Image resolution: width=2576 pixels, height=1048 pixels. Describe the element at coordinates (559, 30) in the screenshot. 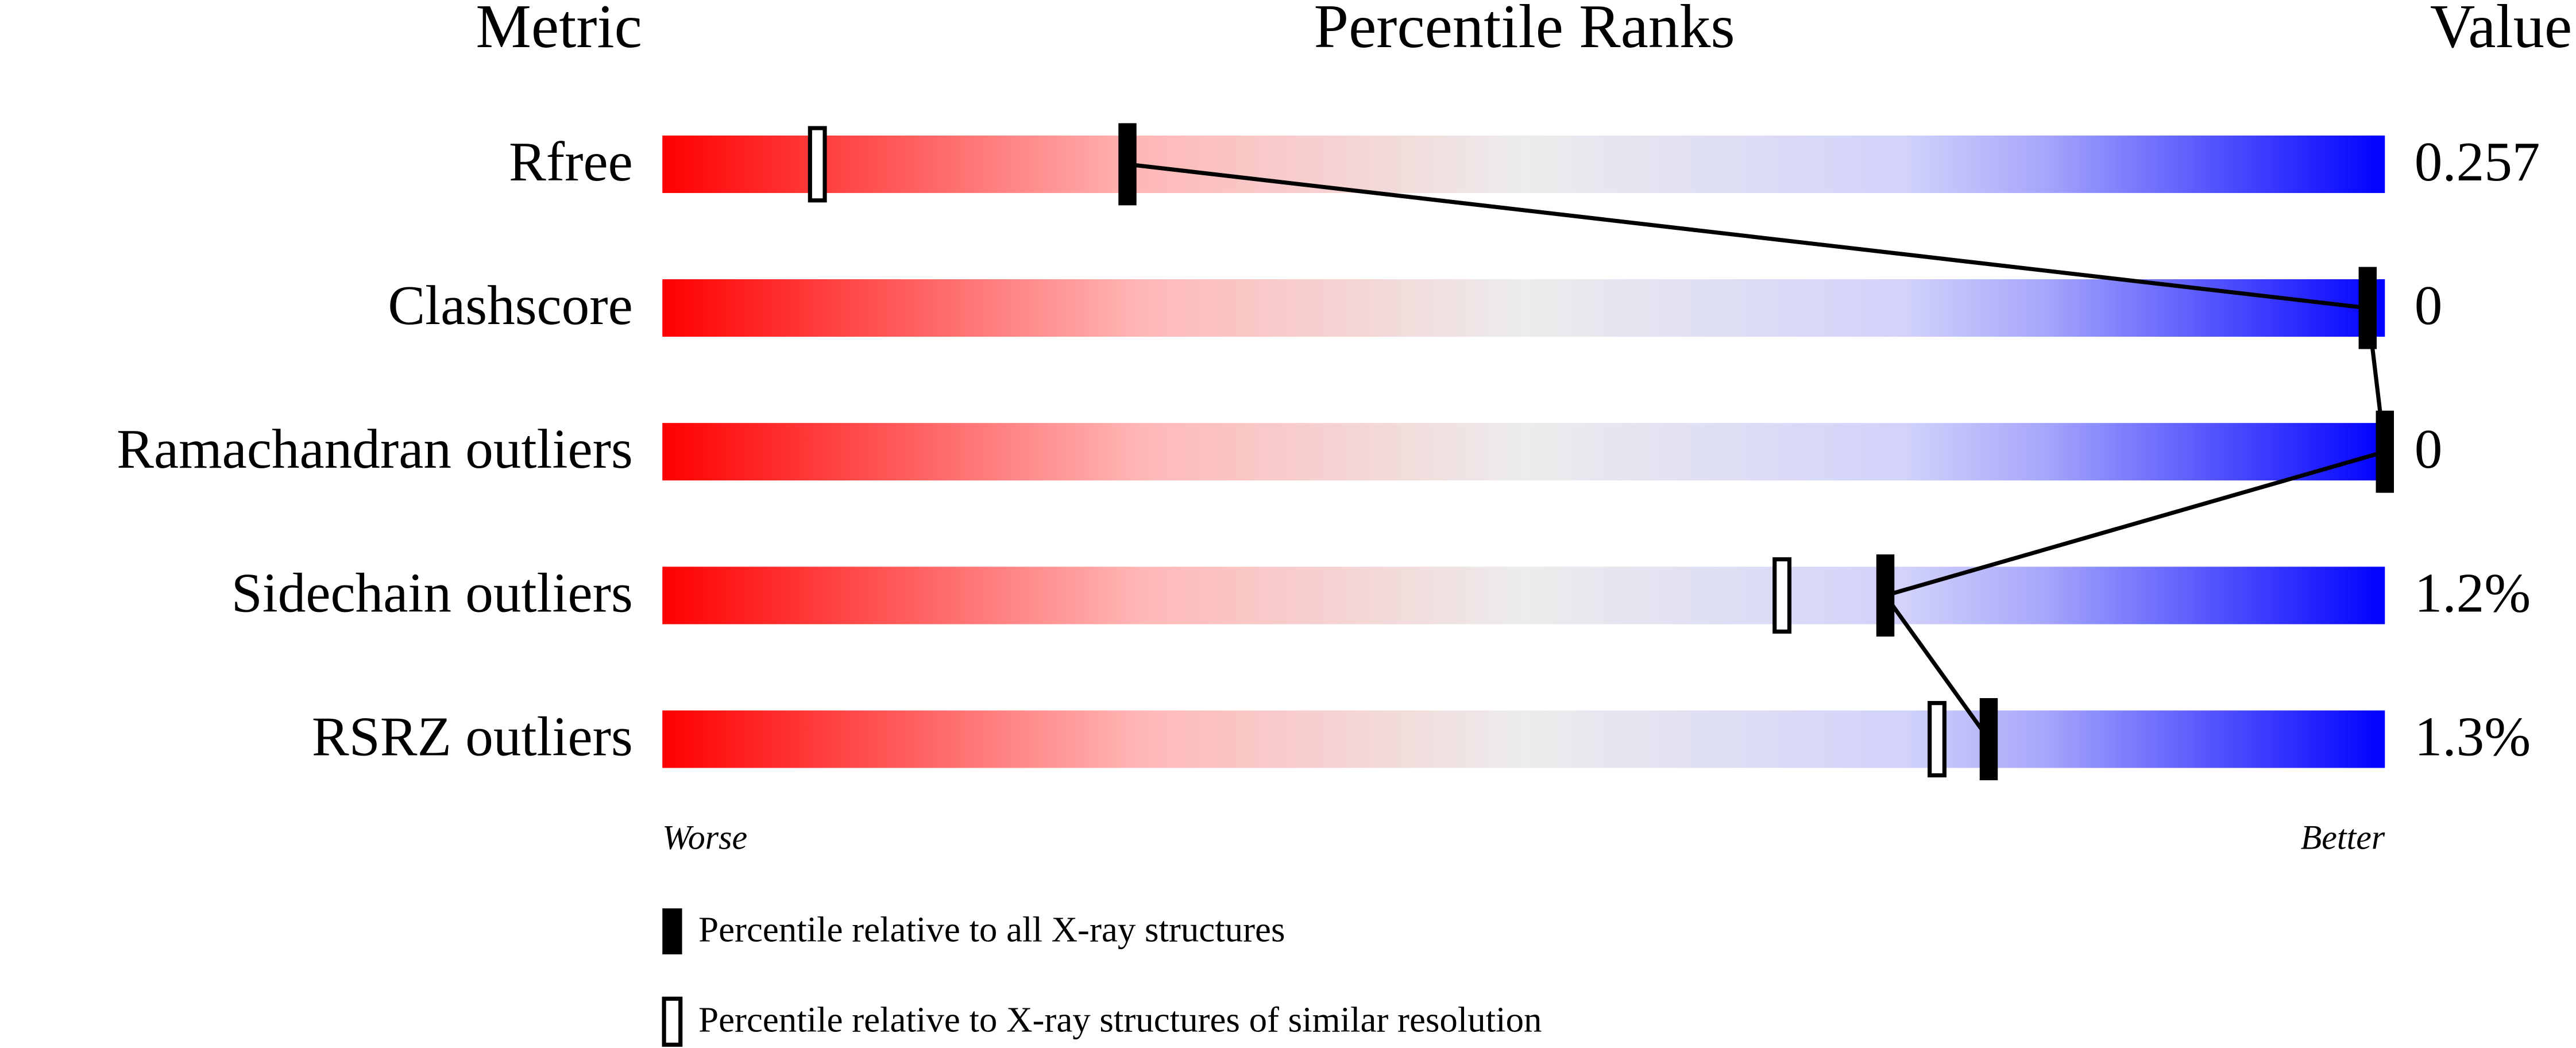

I see `header: Metric` at that location.